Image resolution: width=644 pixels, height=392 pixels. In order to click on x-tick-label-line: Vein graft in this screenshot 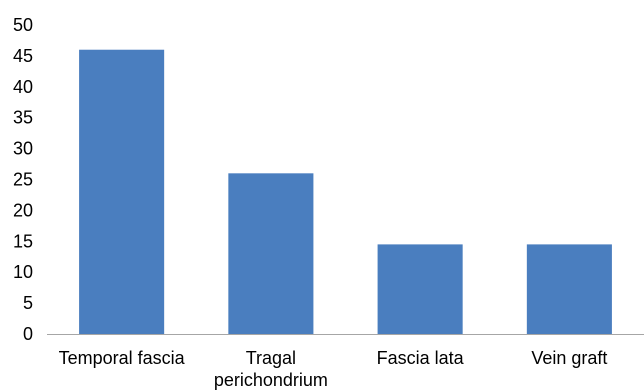, I will do `click(569, 358)`.